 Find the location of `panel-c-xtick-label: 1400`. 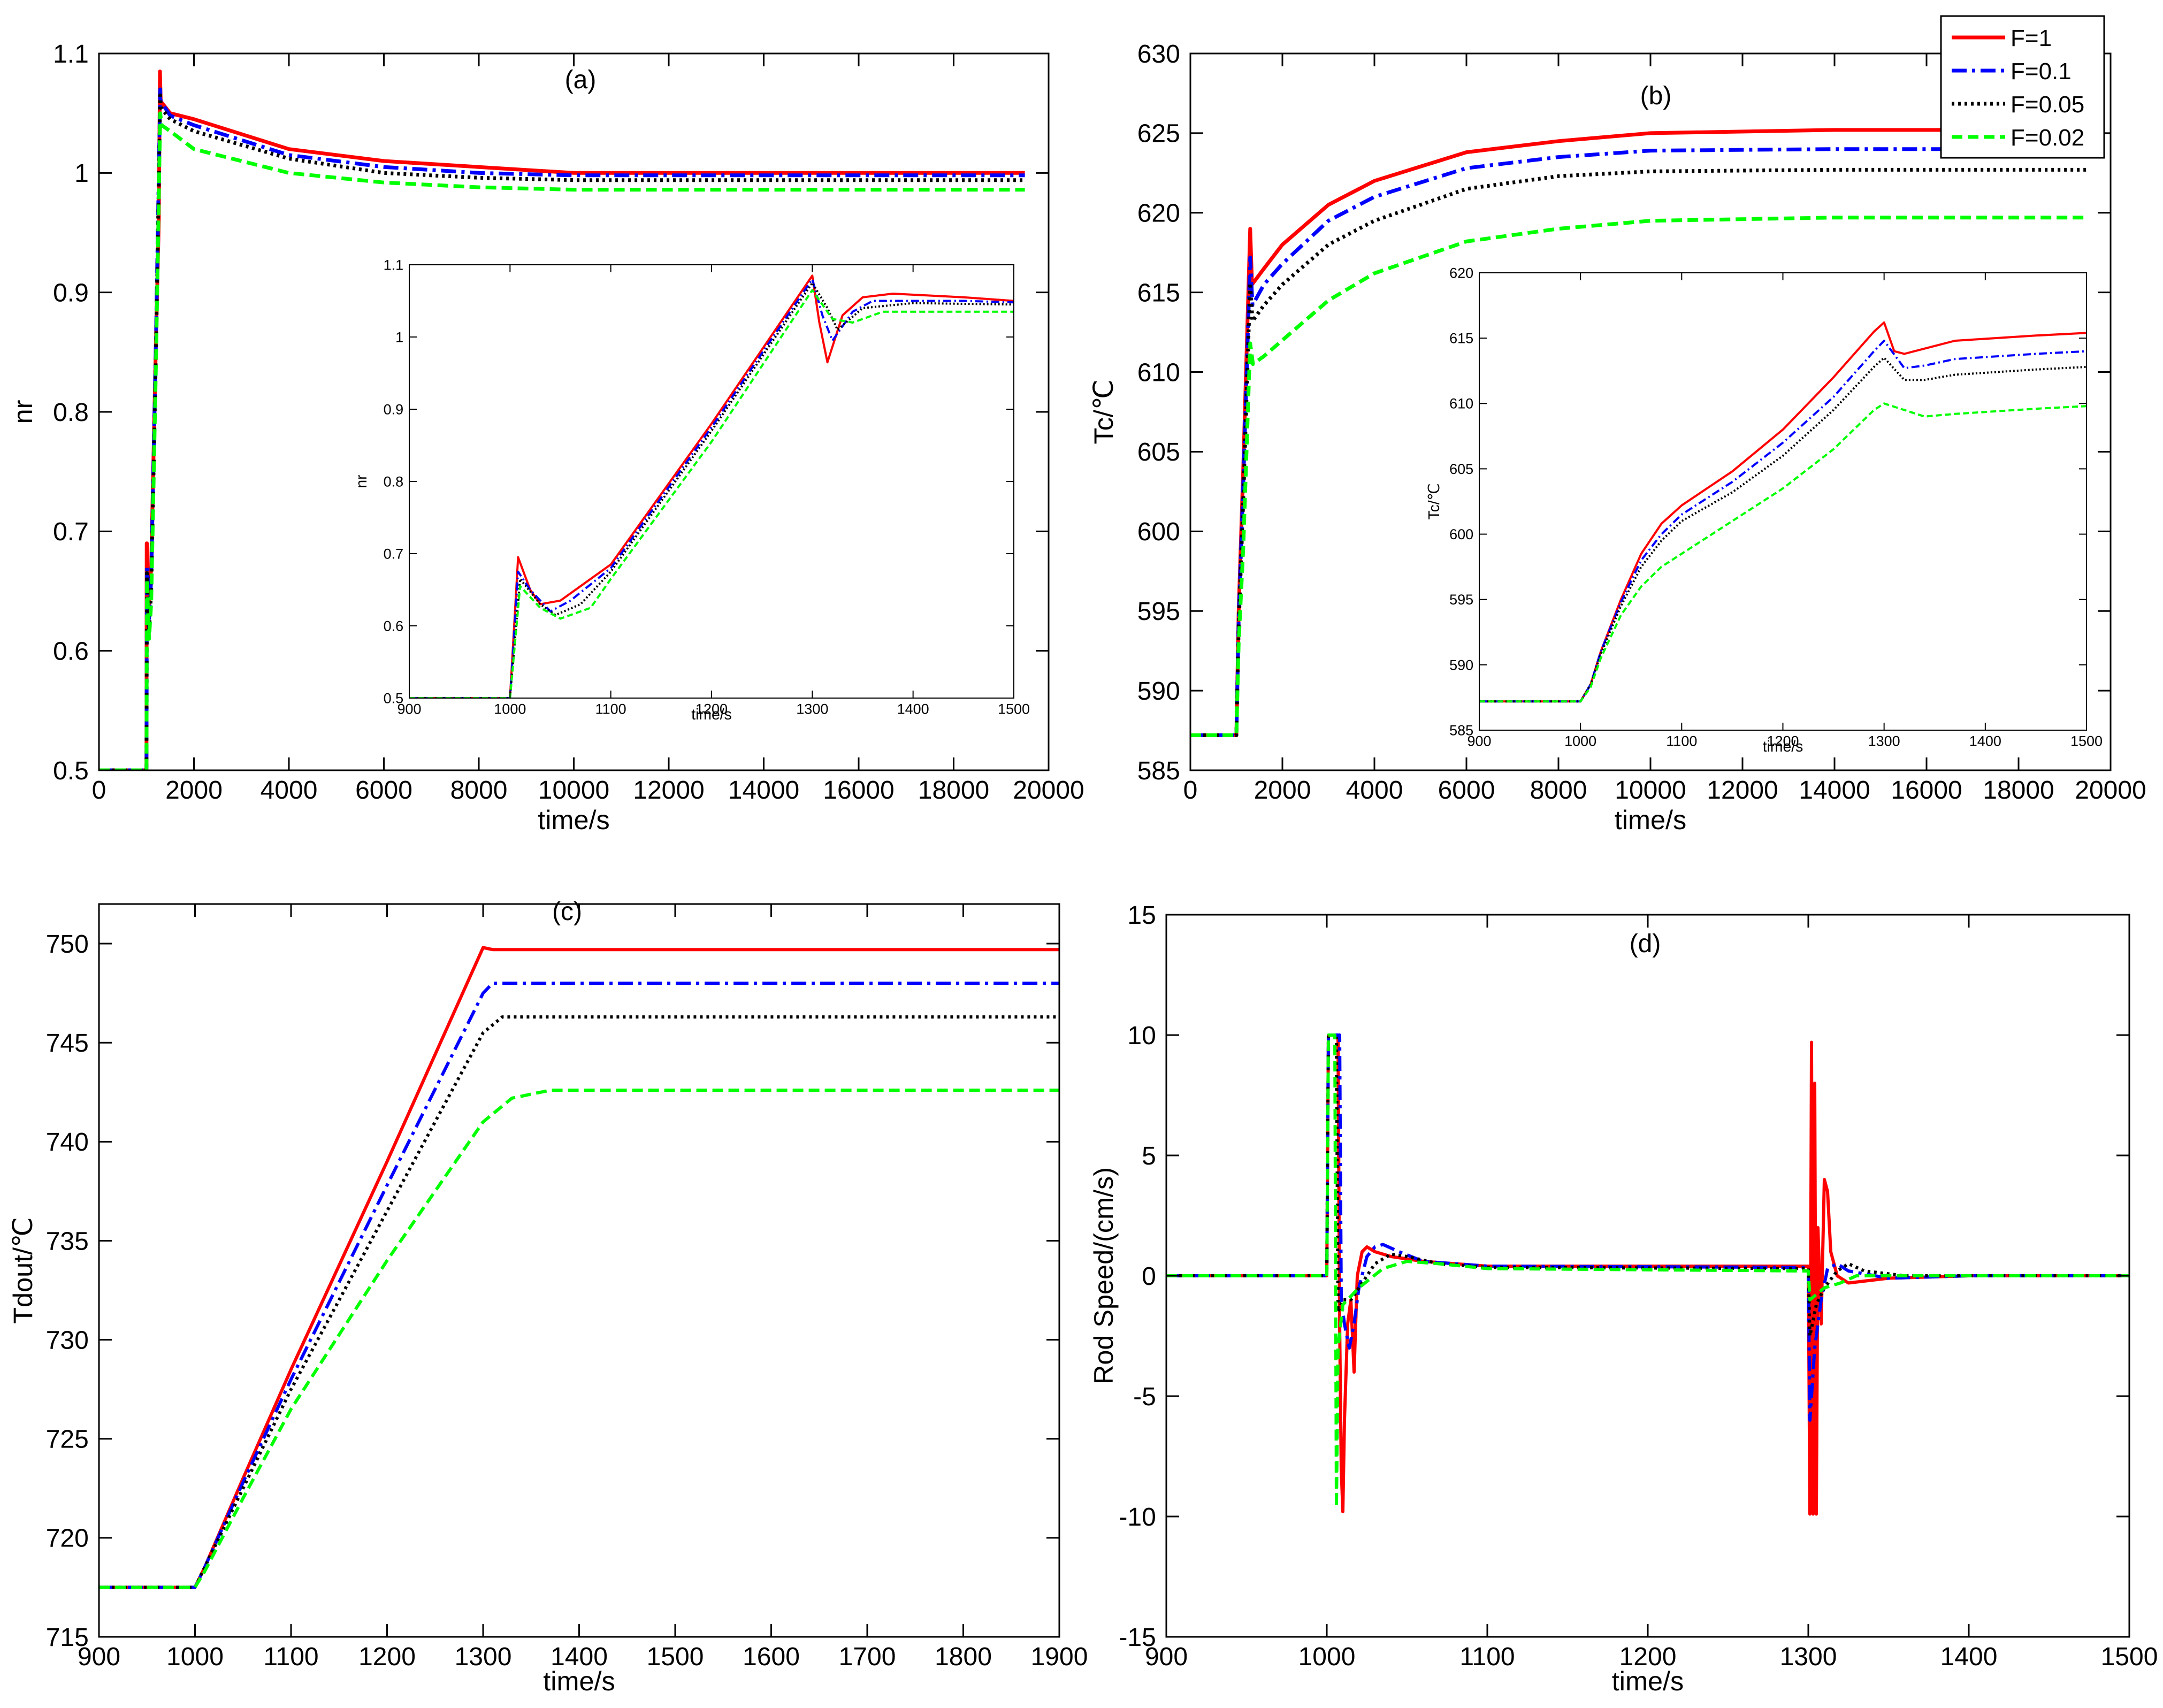

panel-c-xtick-label: 1400 is located at coordinates (579, 1657).